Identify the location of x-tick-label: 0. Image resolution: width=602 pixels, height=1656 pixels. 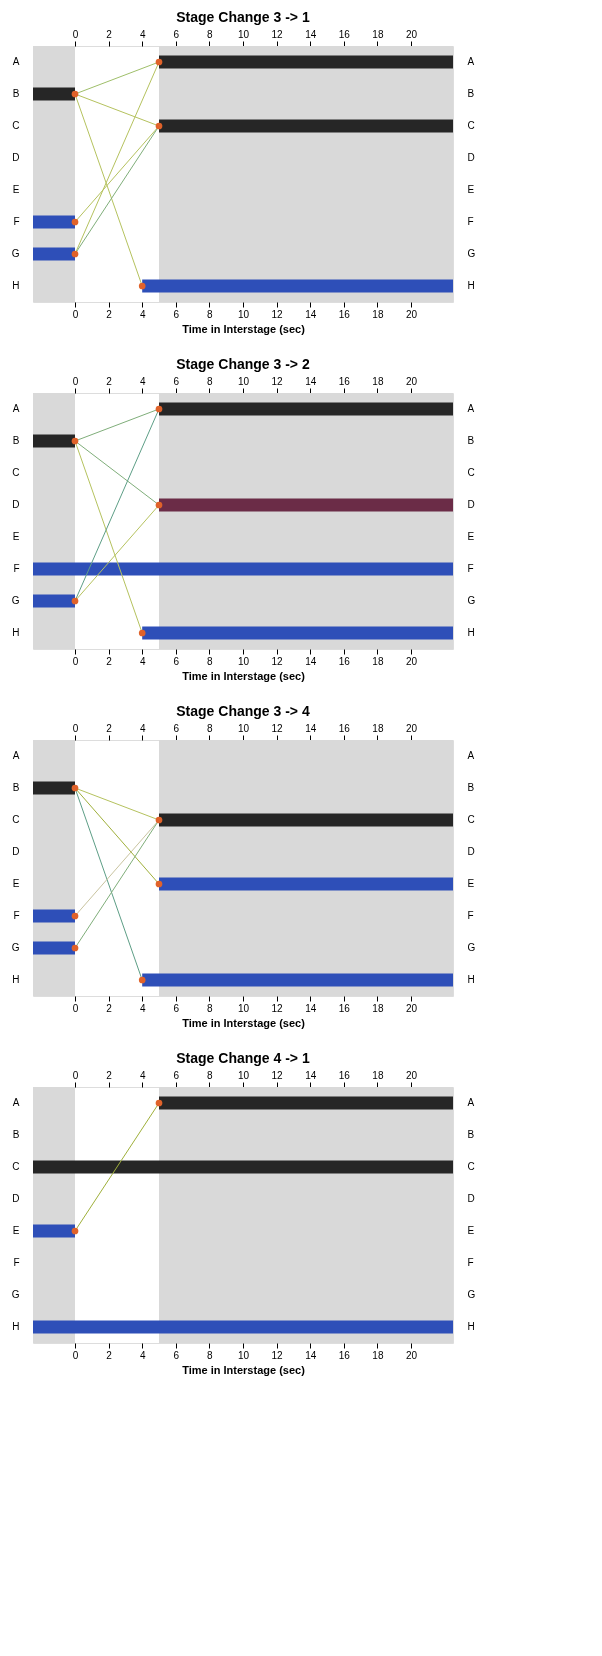
(75, 381).